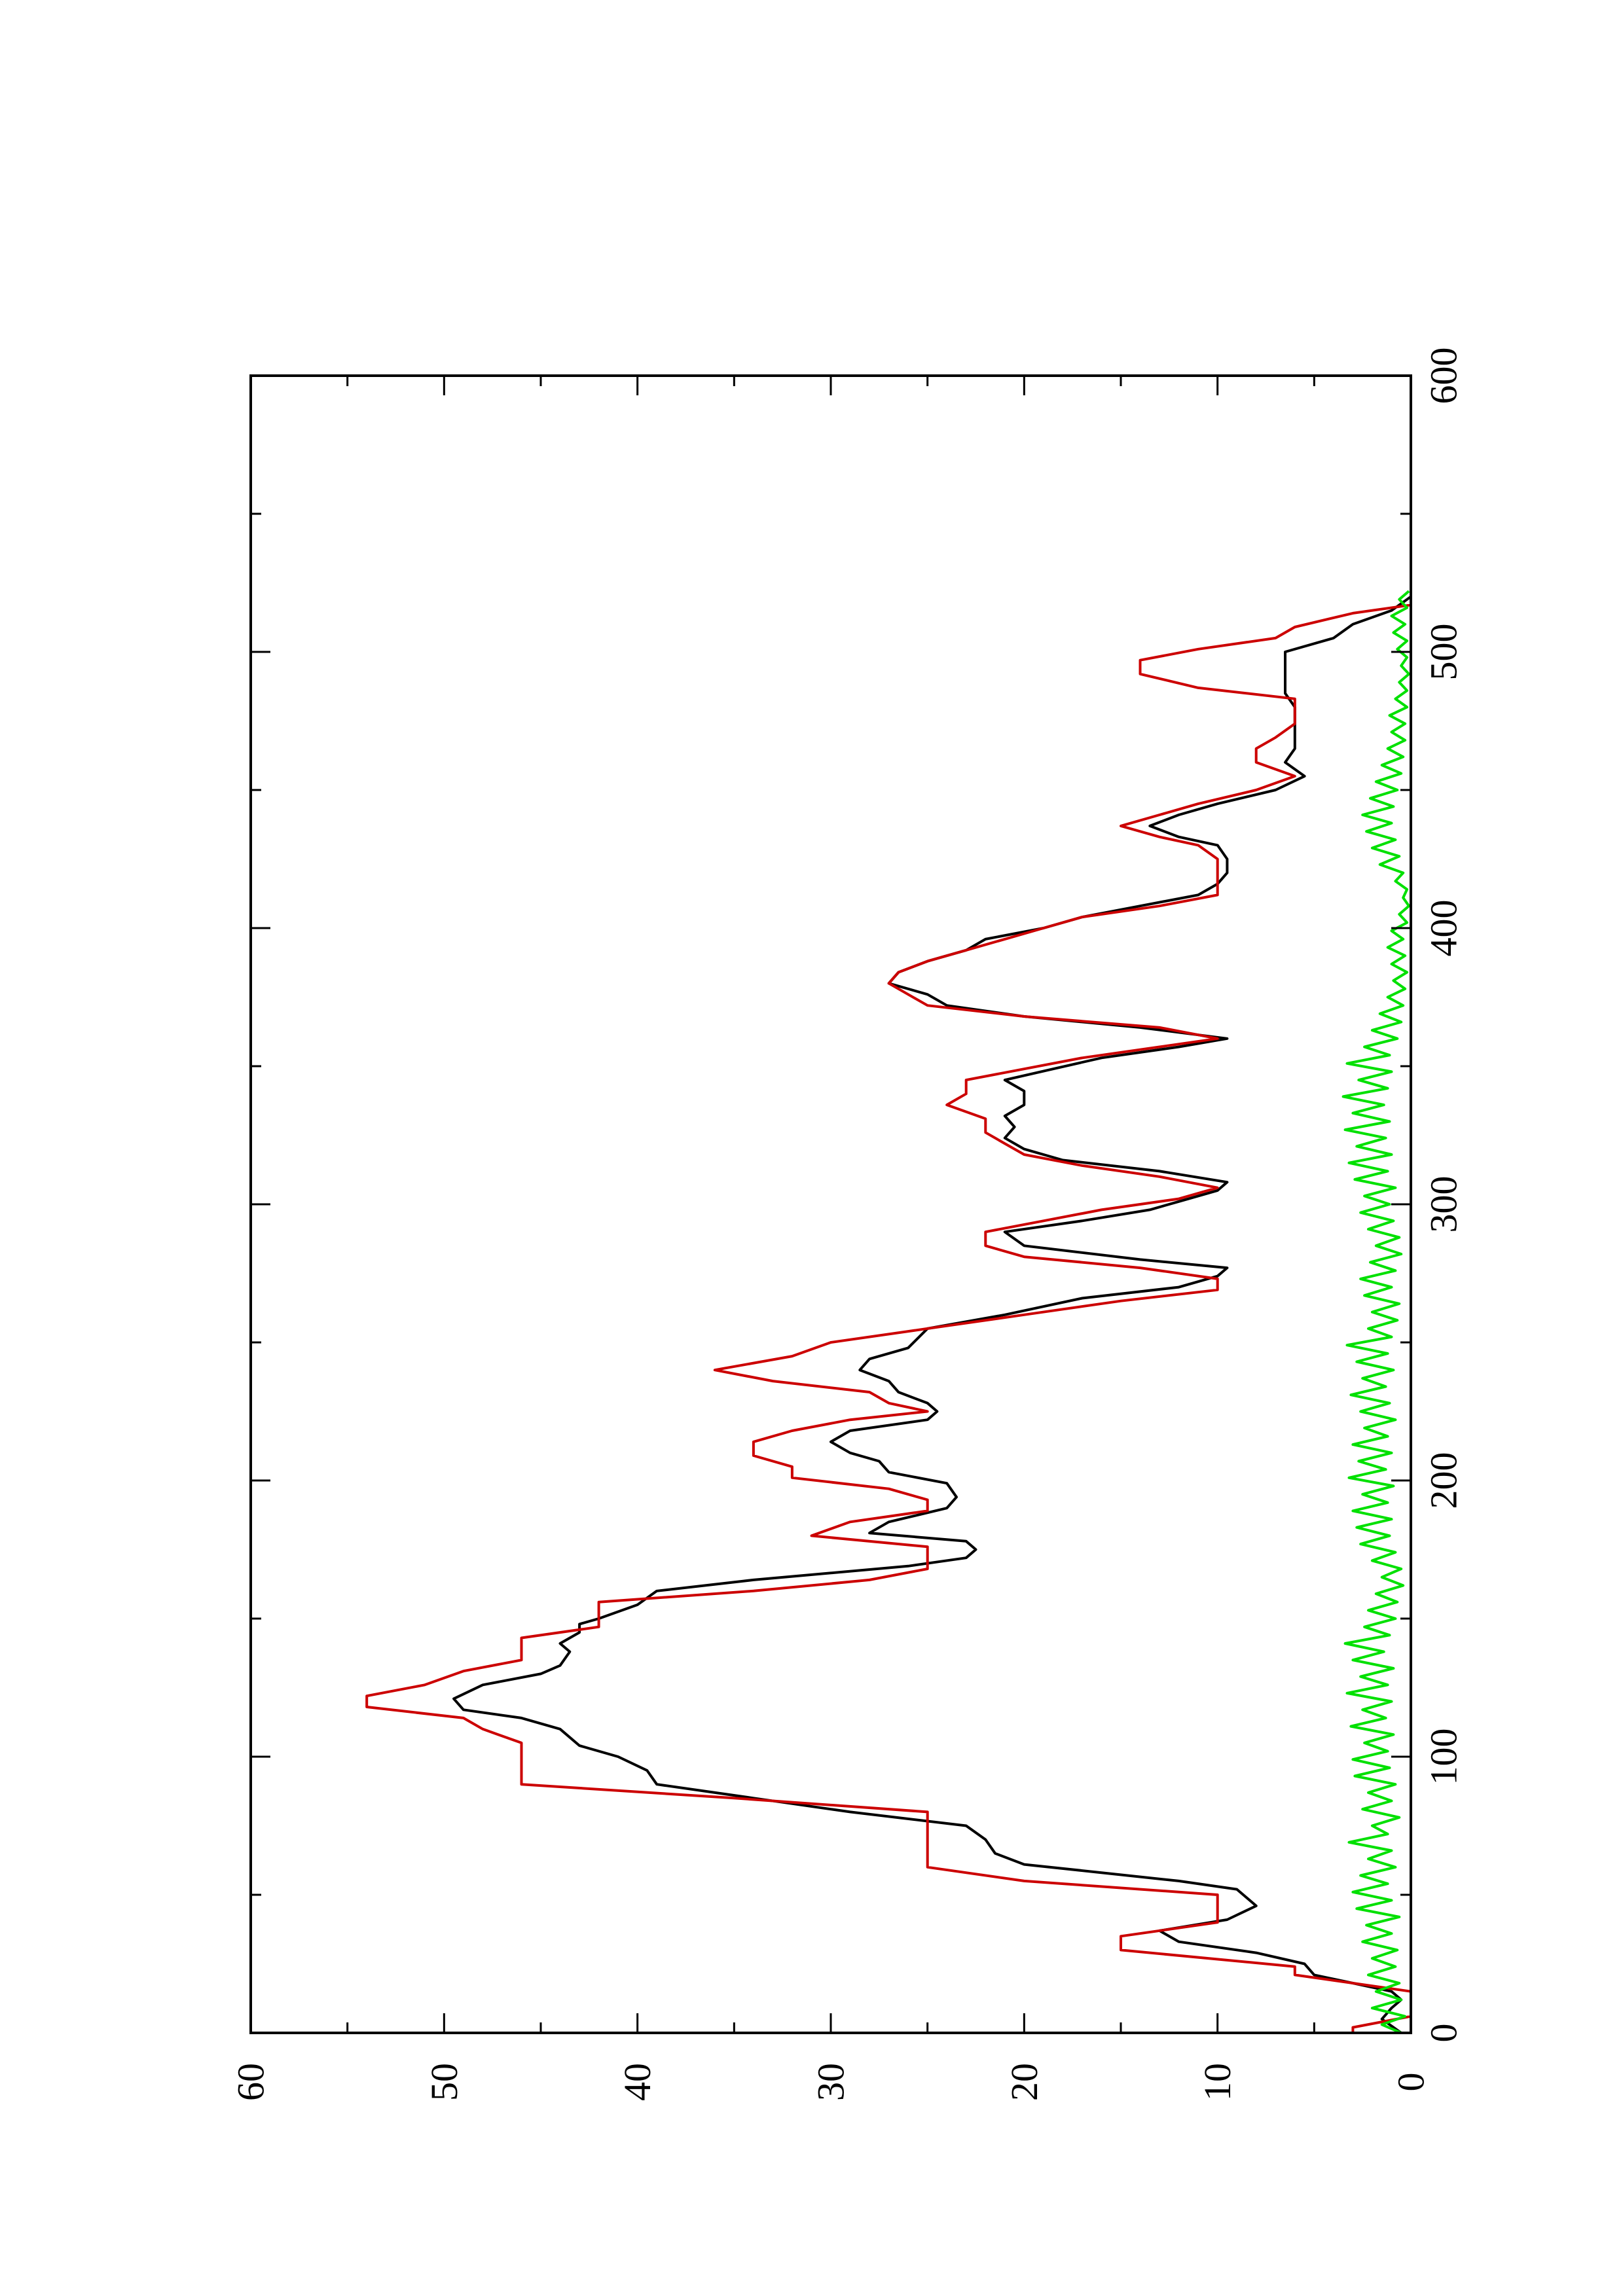  What do you see at coordinates (1444, 928) in the screenshot?
I see `x-axis-tick-label: 400` at bounding box center [1444, 928].